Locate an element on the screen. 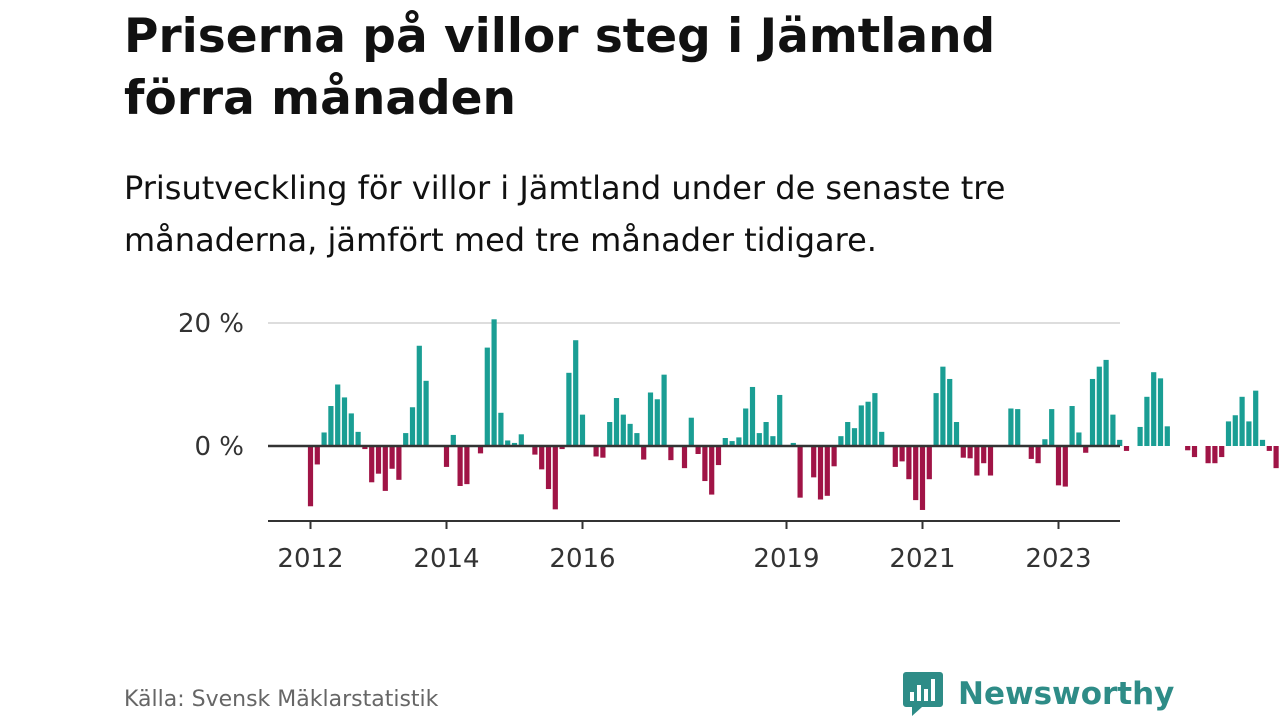 This screenshot has height=720, width=1280. x-tick-label: 2019 is located at coordinates (786, 559).